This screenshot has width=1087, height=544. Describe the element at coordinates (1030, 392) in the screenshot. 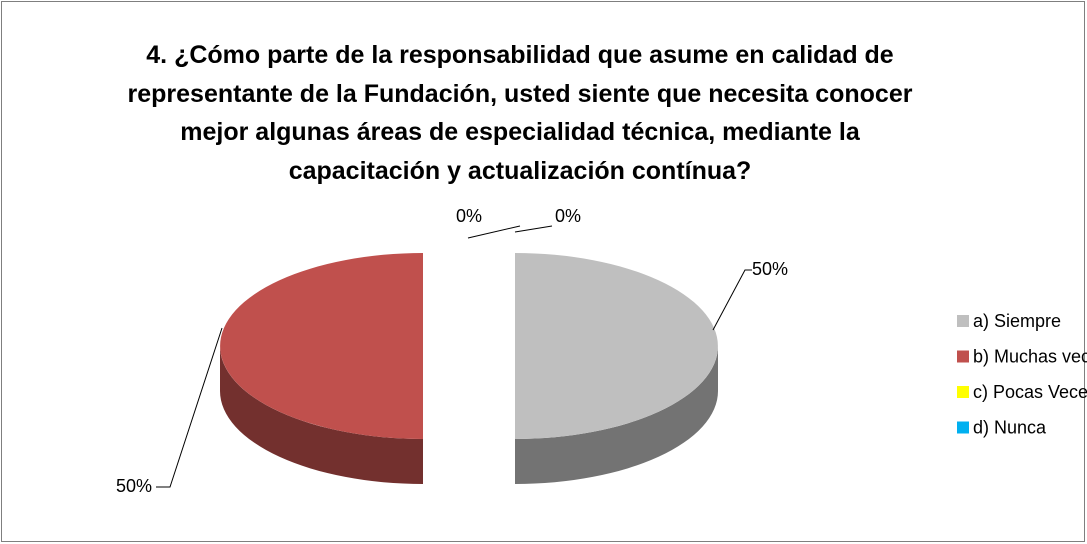

I see `legend-label: c) Pocas Veces` at that location.